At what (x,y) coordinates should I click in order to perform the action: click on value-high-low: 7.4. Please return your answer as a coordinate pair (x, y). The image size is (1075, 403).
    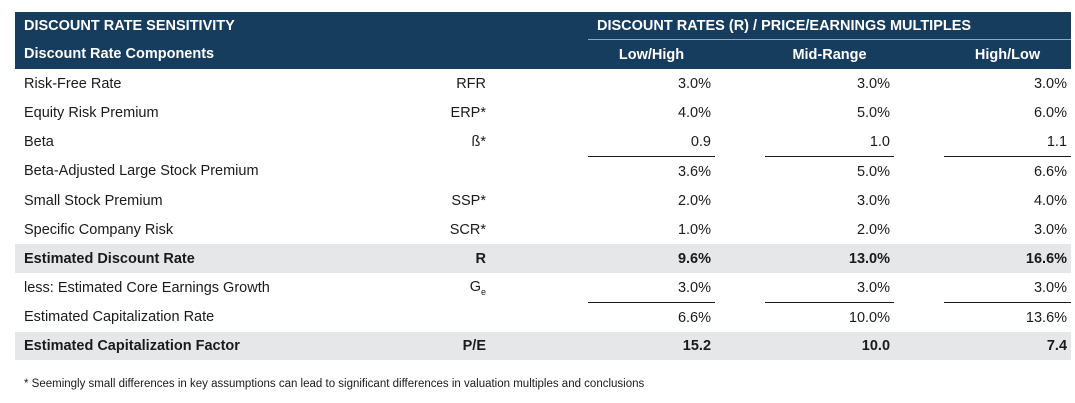
    Looking at the image, I should click on (1008, 346).